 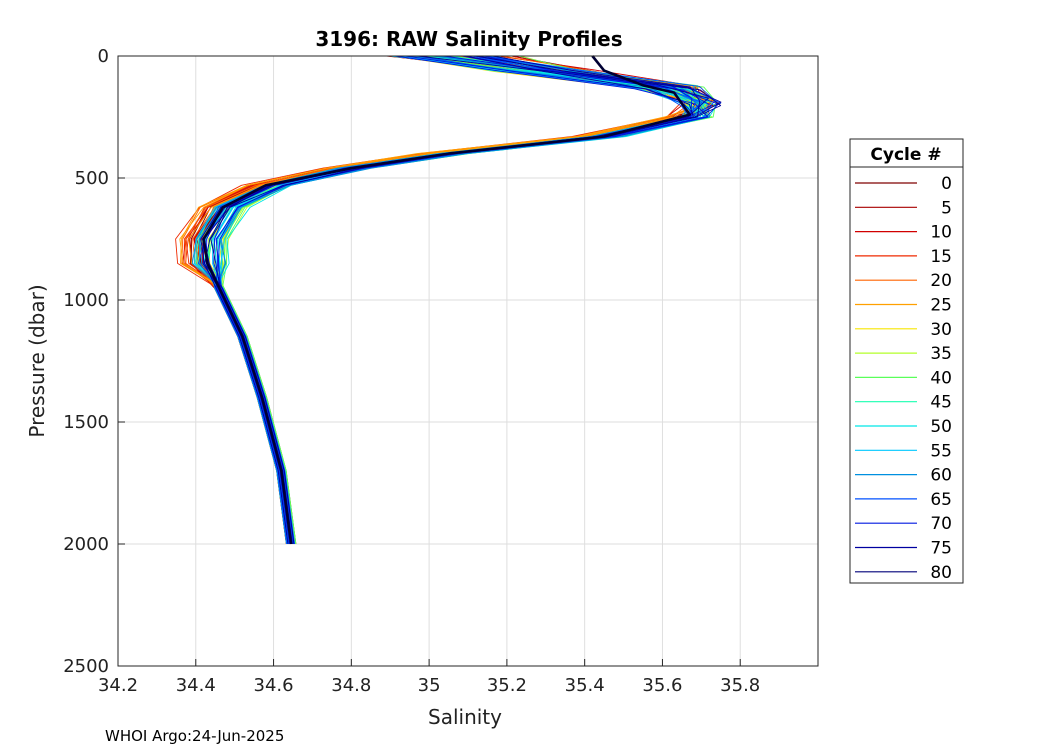 I want to click on x-tick-label: 35.2, so click(x=507, y=685).